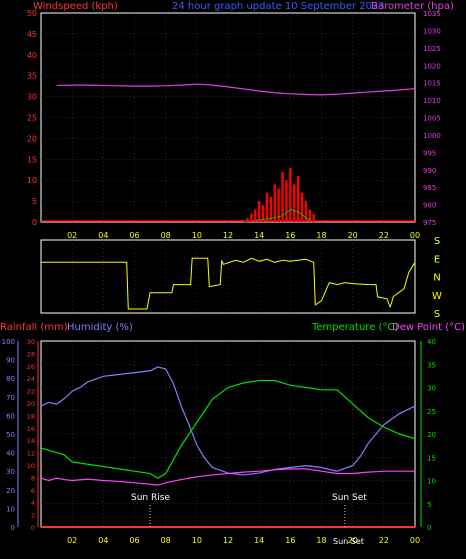  Describe the element at coordinates (431, 458) in the screenshot. I see `temperature-tick-label: 15` at that location.